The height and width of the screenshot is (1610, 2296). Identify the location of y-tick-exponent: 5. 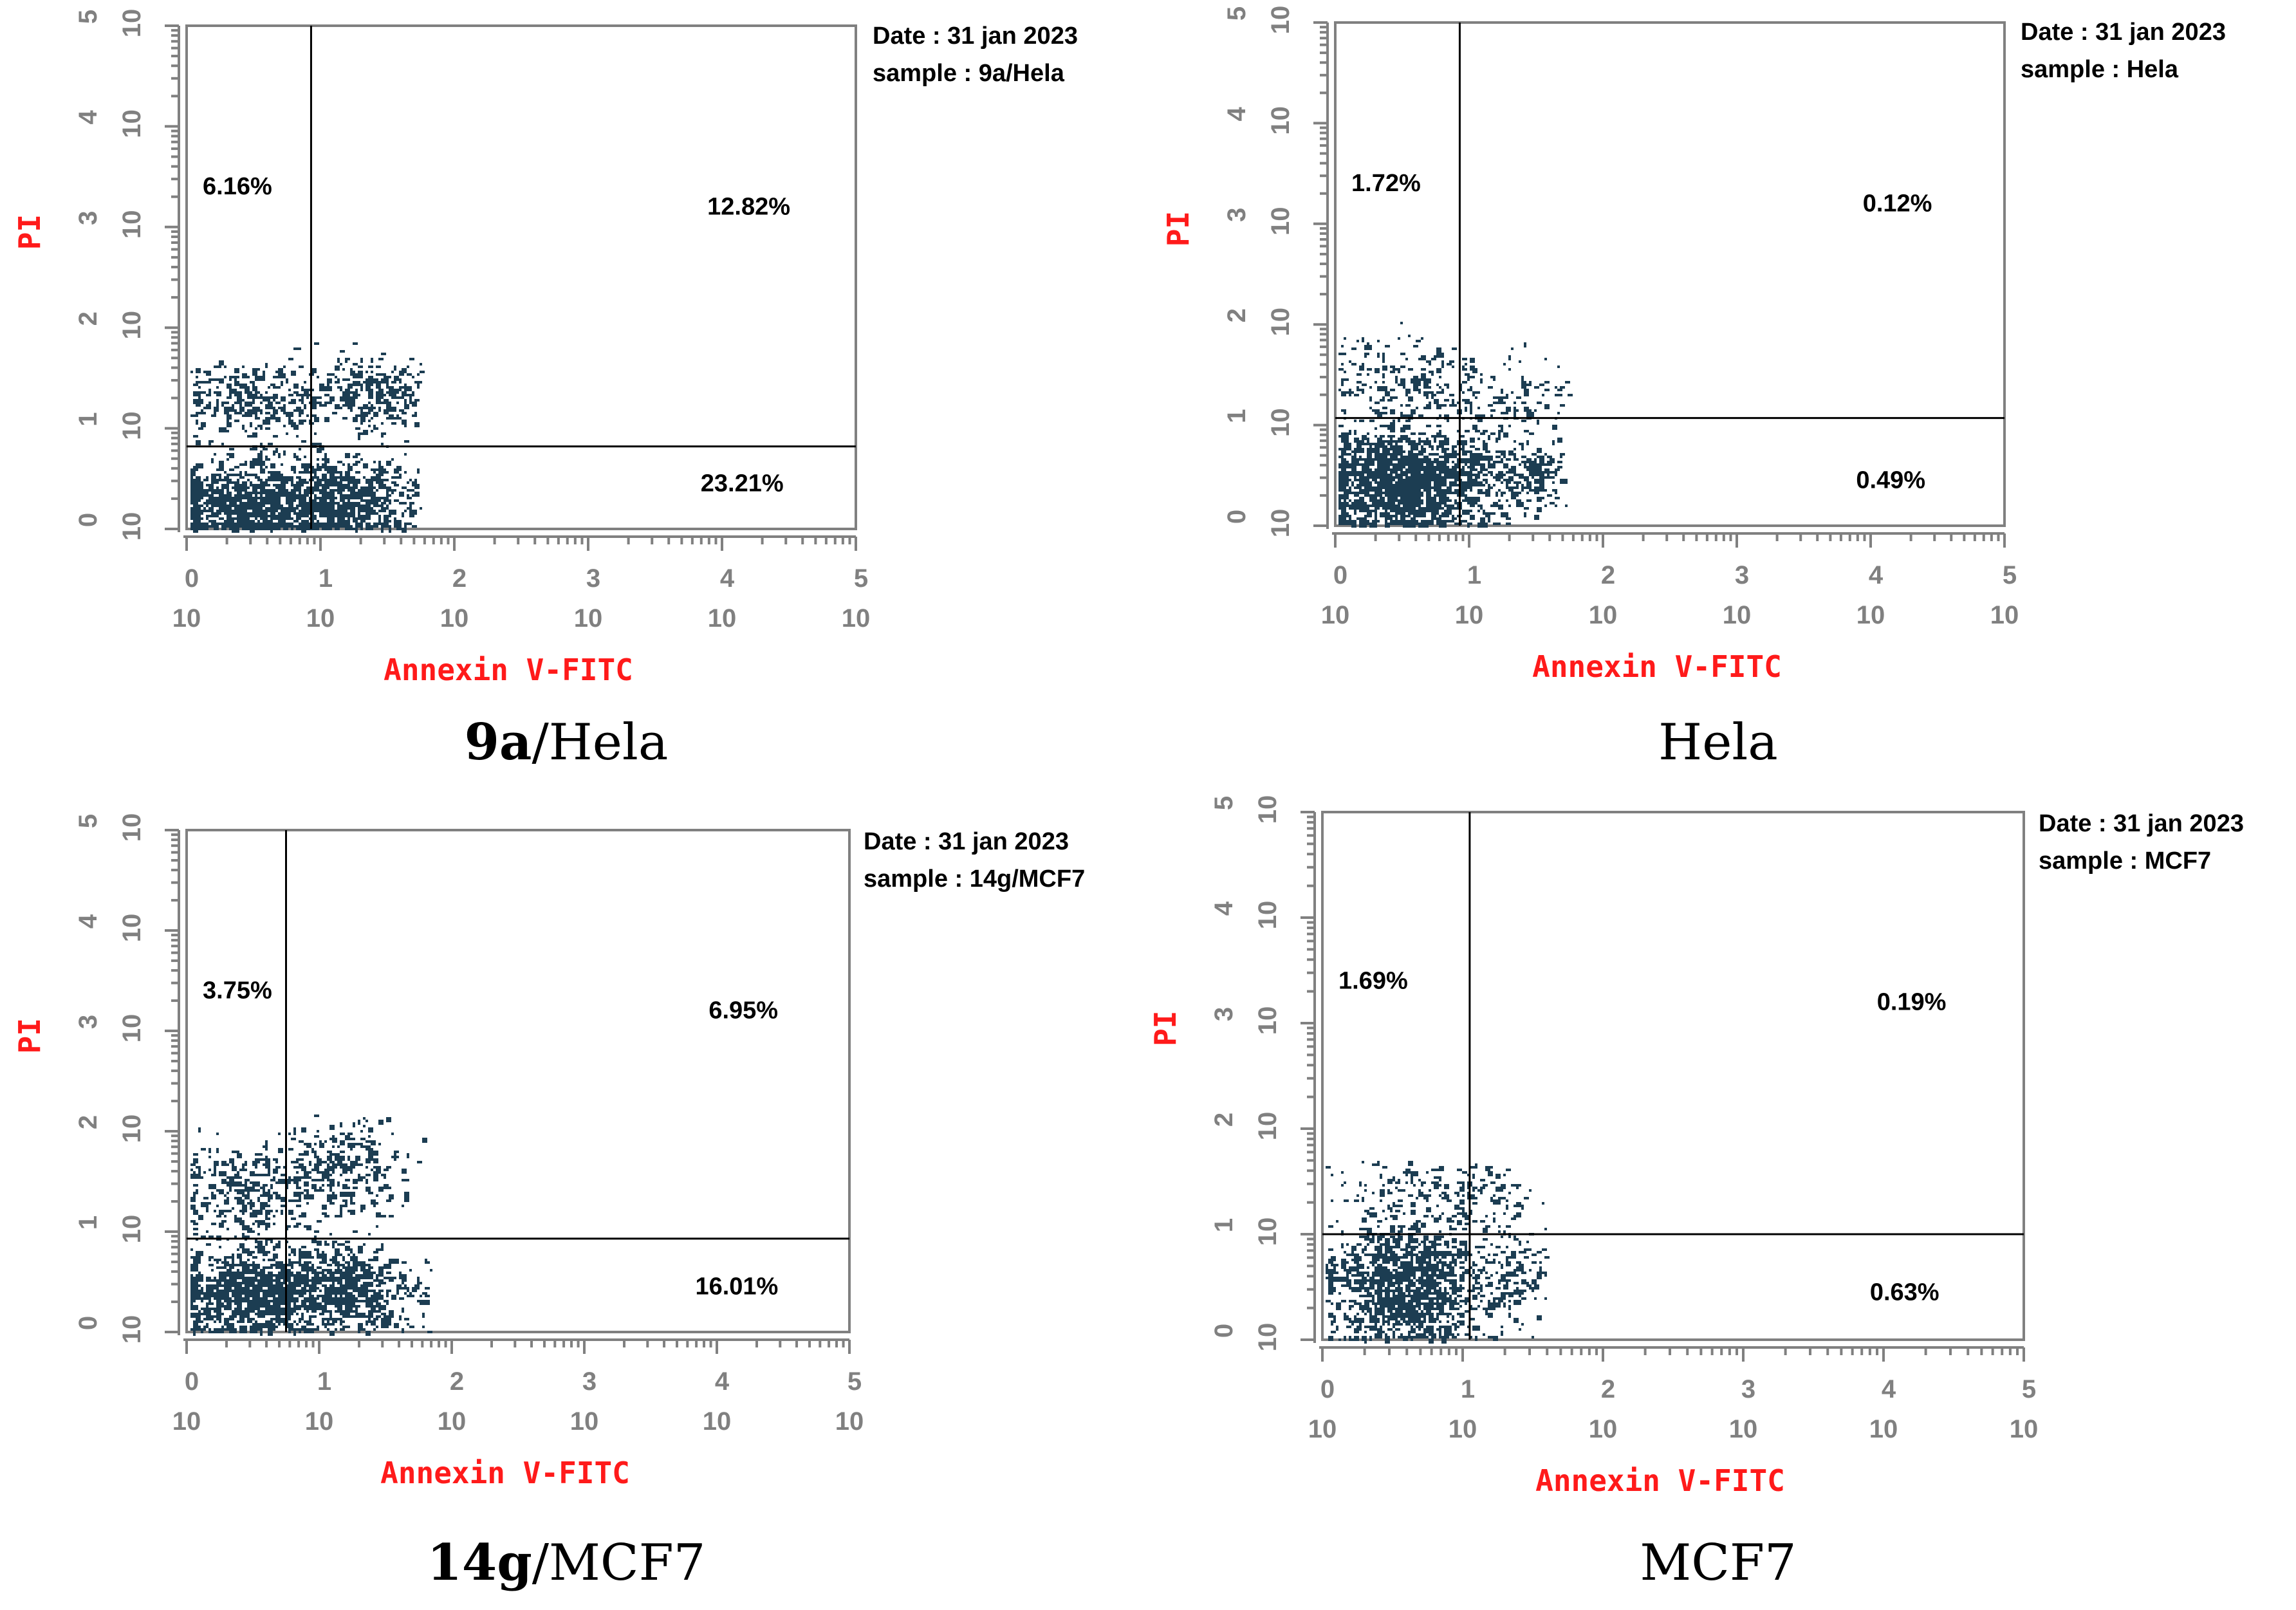
(1224, 803).